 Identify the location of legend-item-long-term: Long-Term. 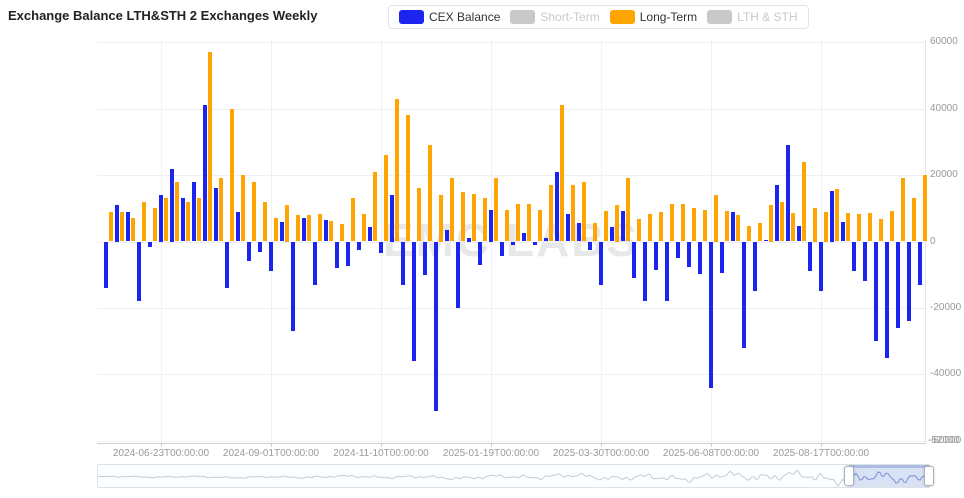
(653, 17).